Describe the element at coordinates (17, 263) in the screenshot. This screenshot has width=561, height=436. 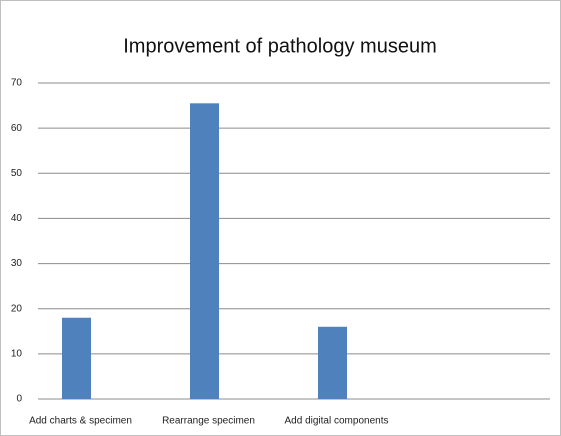
I see `y-tick-label: 30` at that location.